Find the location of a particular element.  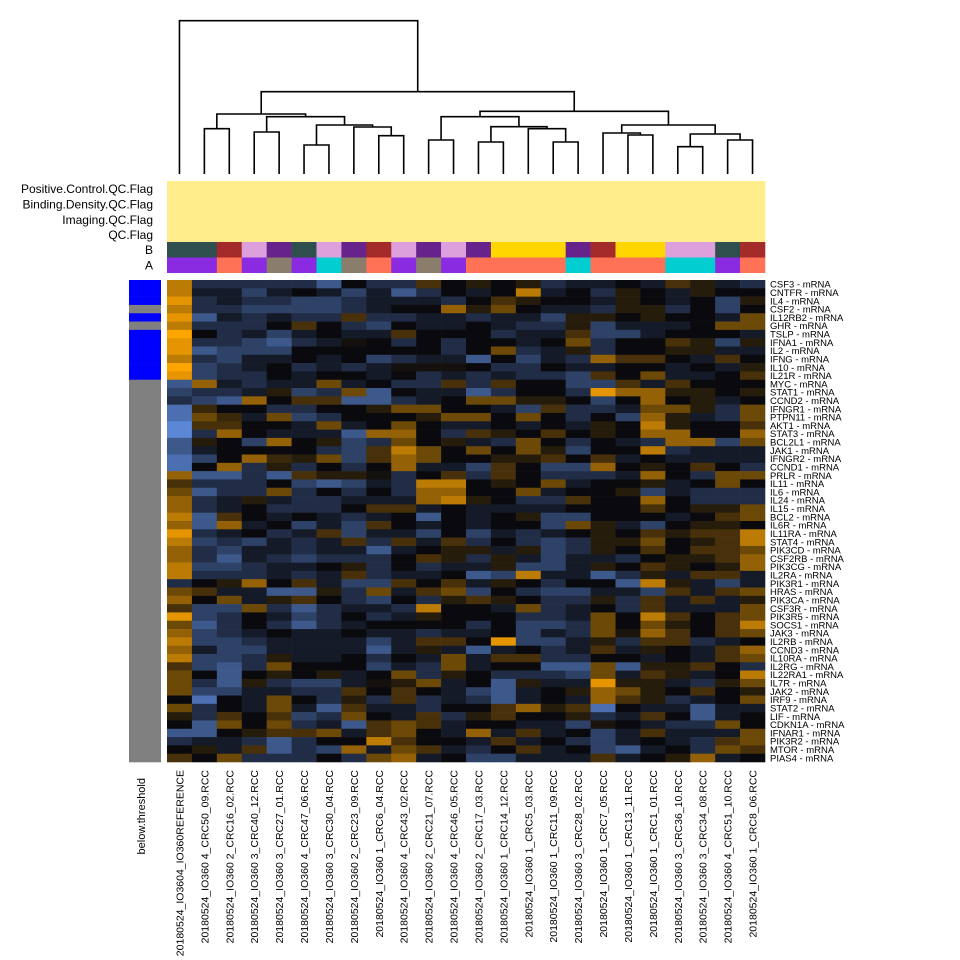

column-label: 20180524_IO360 3_CRC34_08.RCC is located at coordinates (704, 857).